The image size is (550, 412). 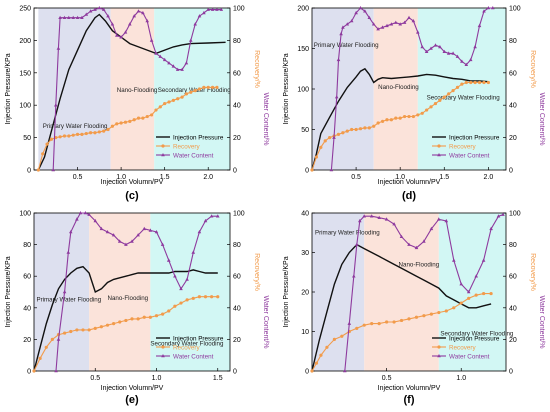 I want to click on plot-frame, so click(x=132, y=89).